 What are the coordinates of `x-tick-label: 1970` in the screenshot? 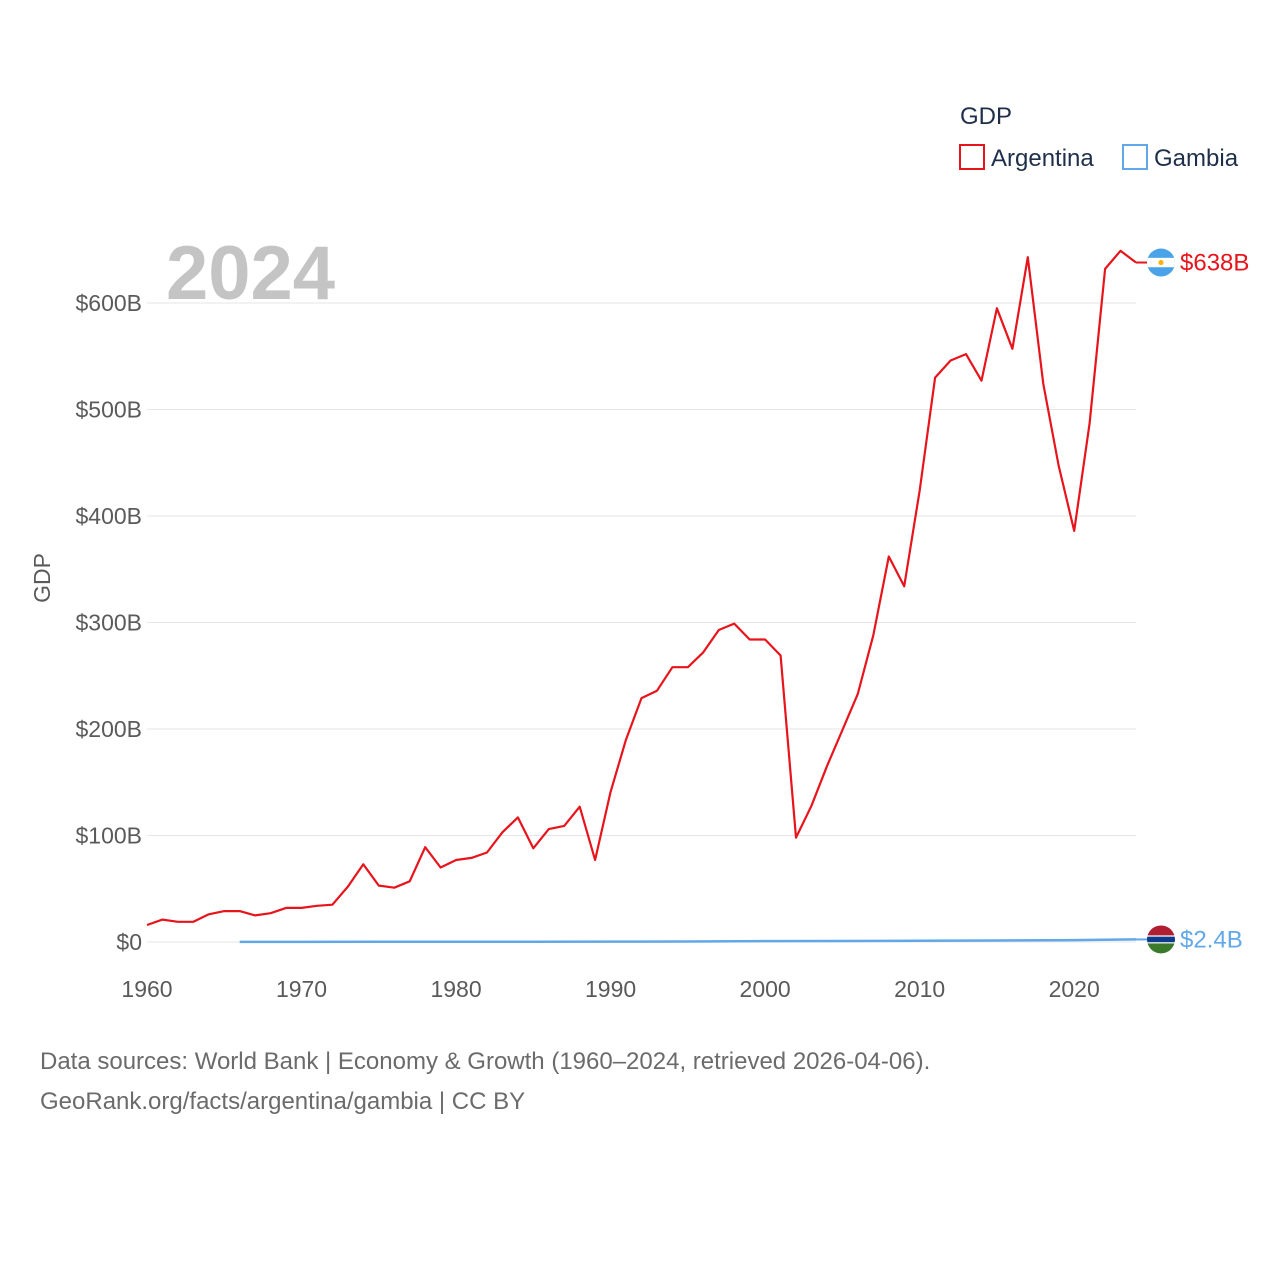 It's located at (301, 989).